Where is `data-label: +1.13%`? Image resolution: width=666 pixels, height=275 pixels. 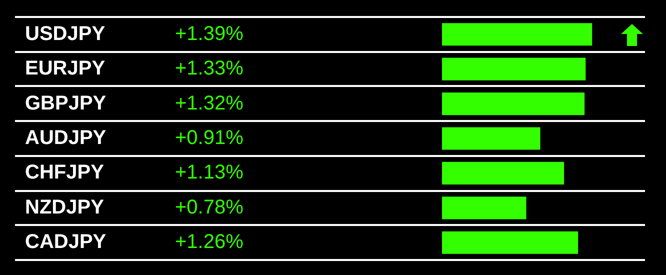 data-label: +1.13% is located at coordinates (209, 173).